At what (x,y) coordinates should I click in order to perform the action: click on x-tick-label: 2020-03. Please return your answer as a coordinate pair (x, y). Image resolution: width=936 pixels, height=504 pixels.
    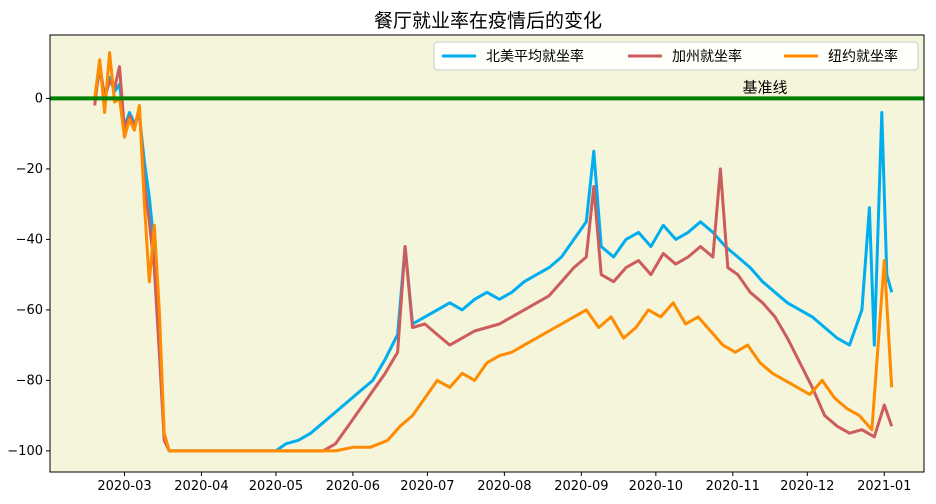
    Looking at the image, I should click on (124, 486).